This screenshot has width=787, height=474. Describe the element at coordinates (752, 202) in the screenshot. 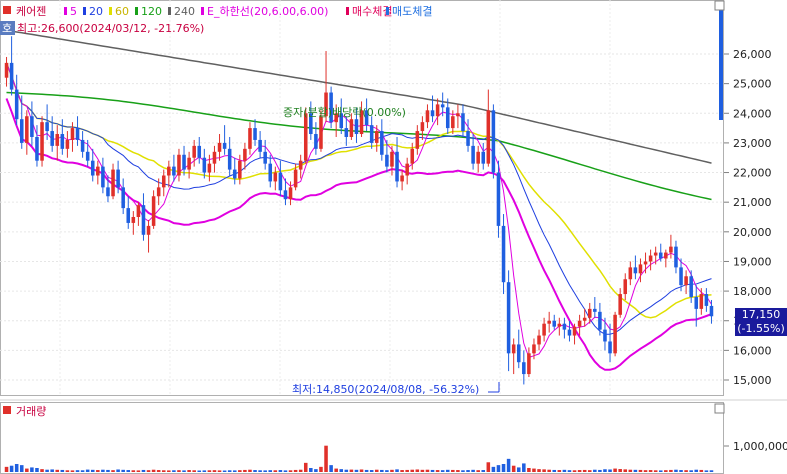

I see `y-tick-label: 21,000` at that location.